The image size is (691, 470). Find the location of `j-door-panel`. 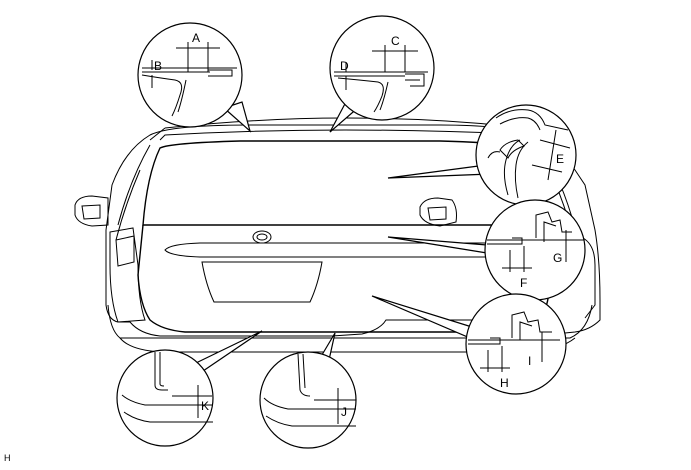

j-door-panel is located at coordinates (304, 375).